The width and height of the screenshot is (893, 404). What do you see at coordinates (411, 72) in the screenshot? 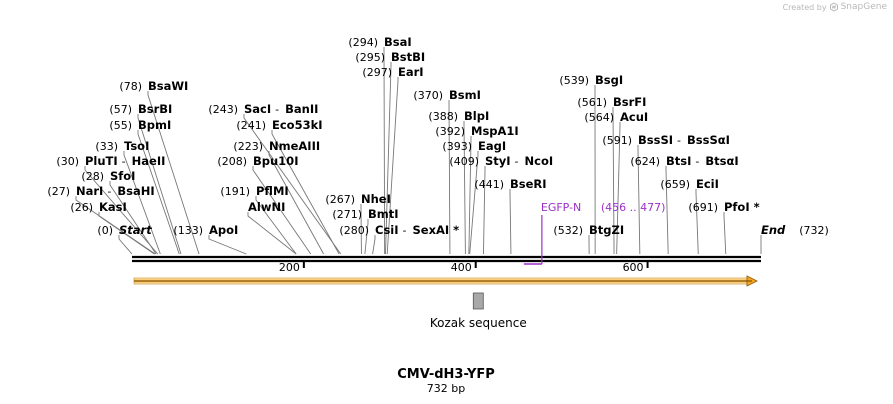
I see `site-name-eari: EarI` at bounding box center [411, 72].